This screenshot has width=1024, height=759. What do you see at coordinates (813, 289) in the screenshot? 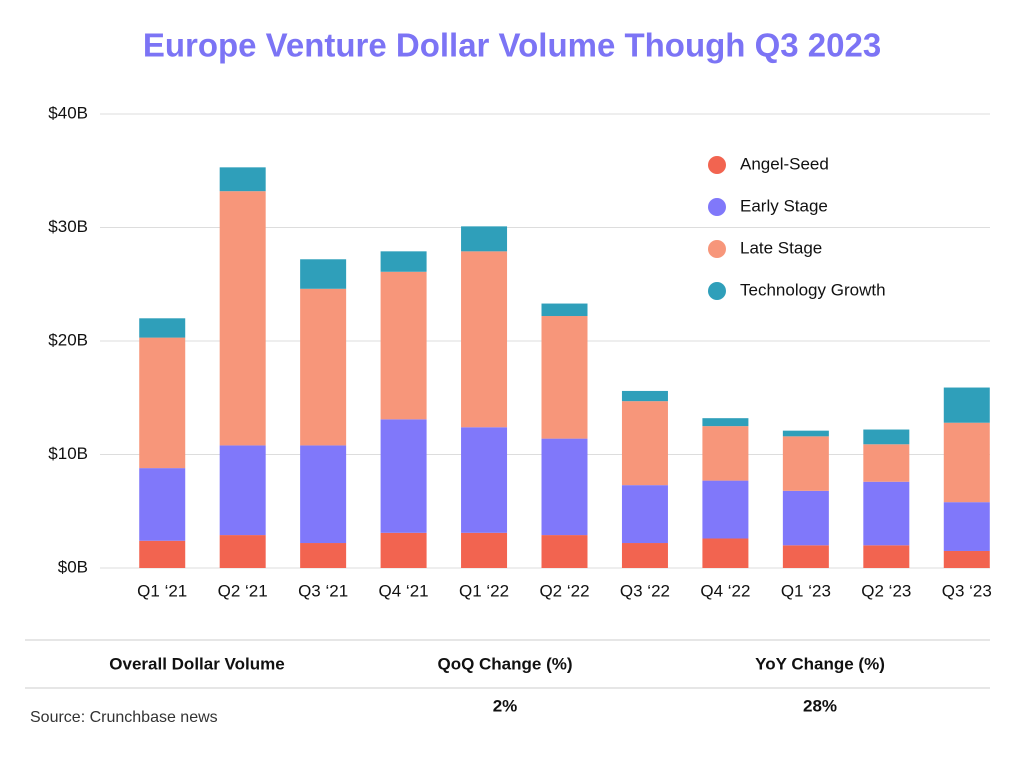
I see `legend-label: Technology Growth` at bounding box center [813, 289].